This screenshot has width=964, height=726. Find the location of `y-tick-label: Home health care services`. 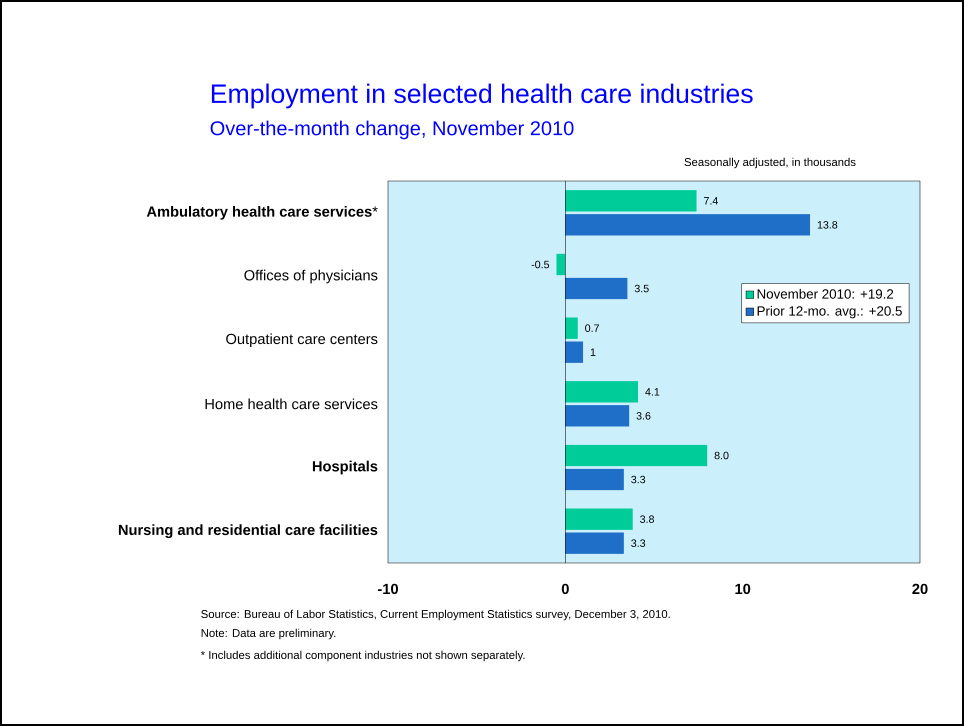

y-tick-label: Home health care services is located at coordinates (292, 404).